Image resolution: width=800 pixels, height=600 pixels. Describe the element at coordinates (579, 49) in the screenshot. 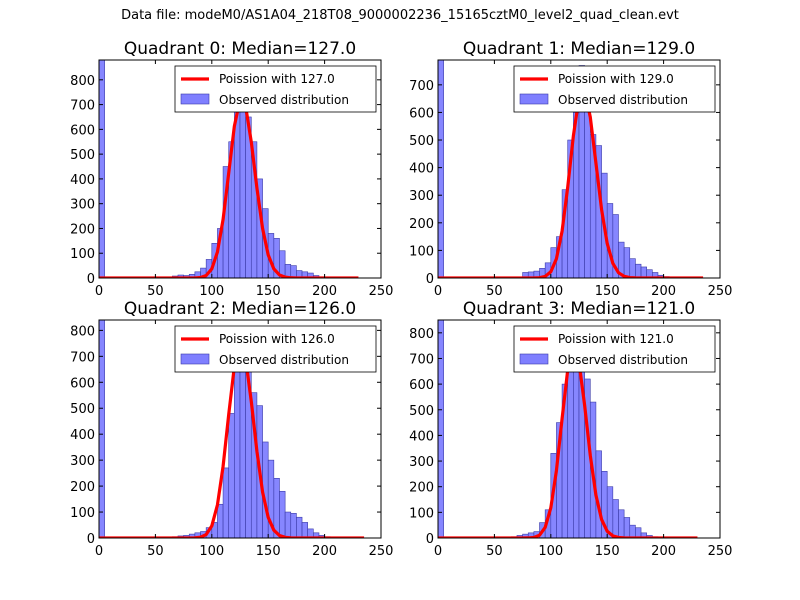

I see `panel-title: Quadrant 1: Median=129.0` at that location.